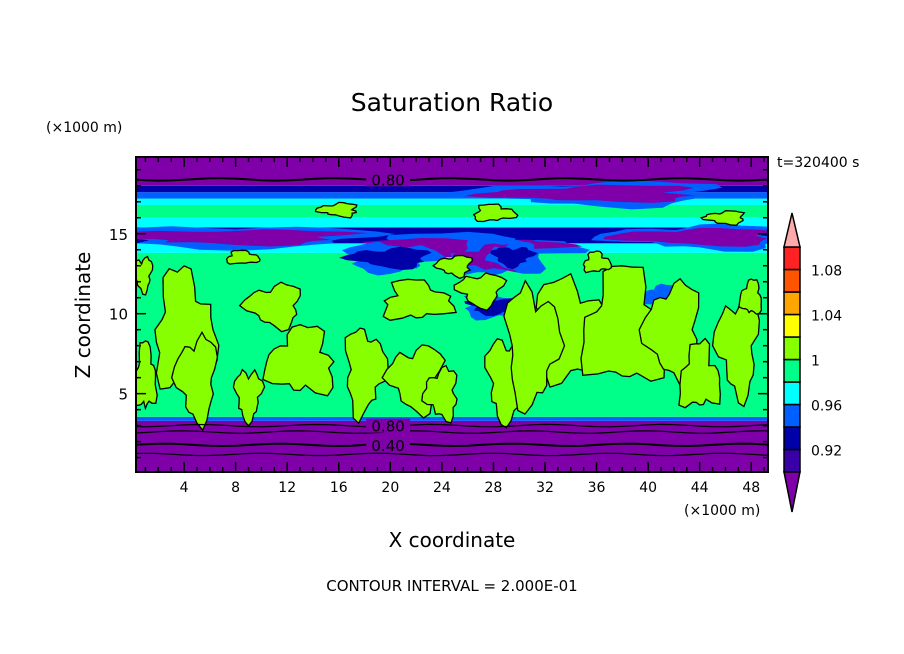  What do you see at coordinates (494, 488) in the screenshot?
I see `x-tick-label: 28` at bounding box center [494, 488].